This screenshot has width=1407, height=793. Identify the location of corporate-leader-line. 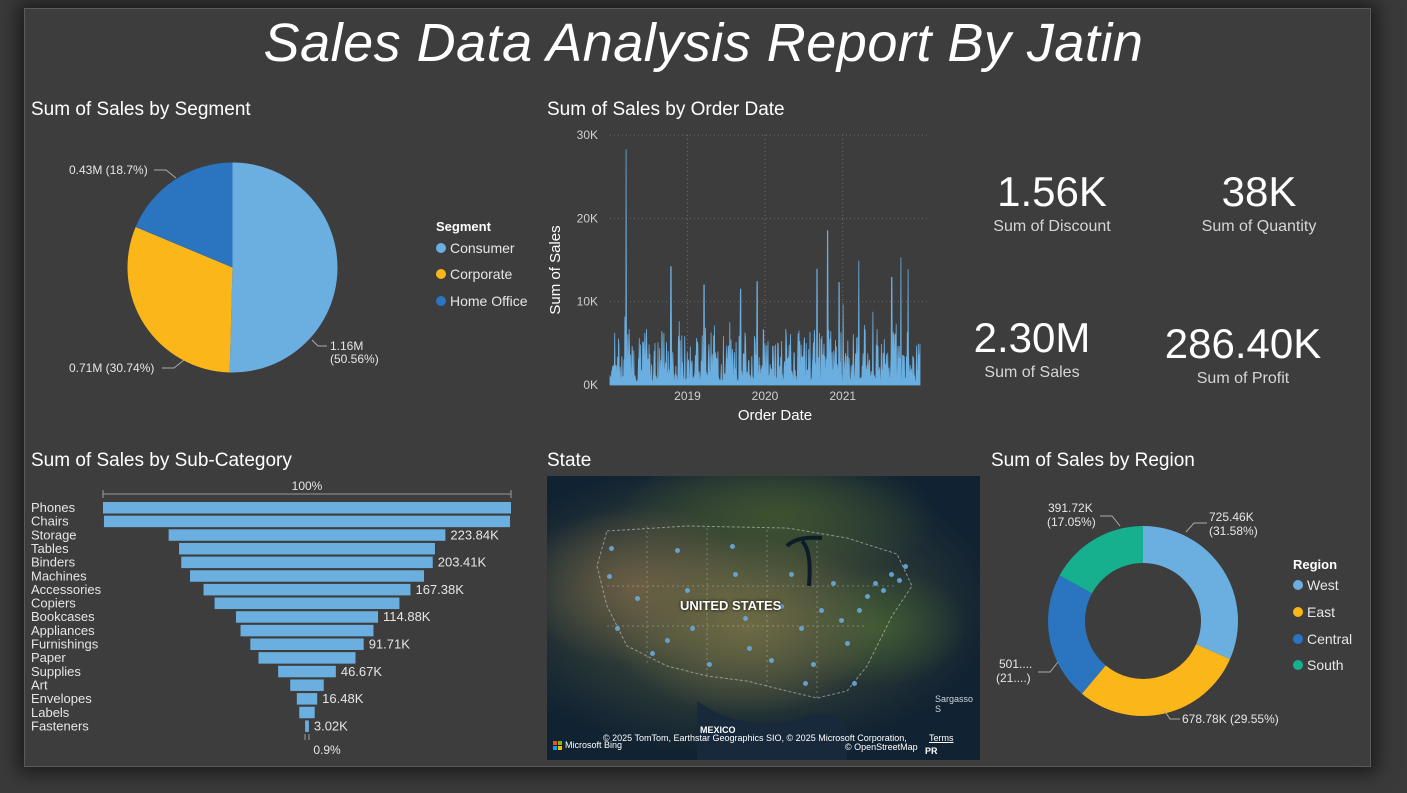
(173, 364).